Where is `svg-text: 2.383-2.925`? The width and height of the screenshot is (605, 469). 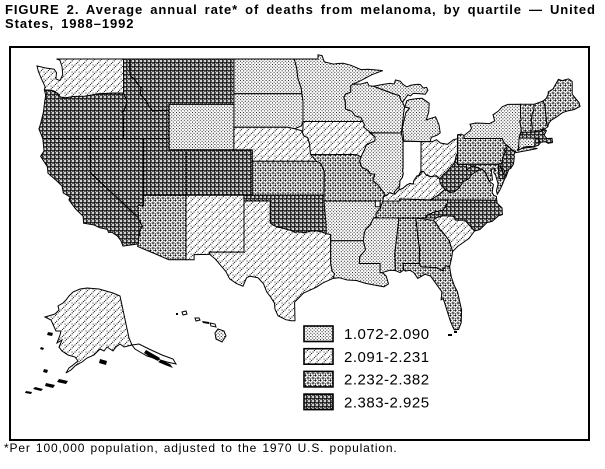
svg-text: 2.383-2.925 is located at coordinates (387, 402).